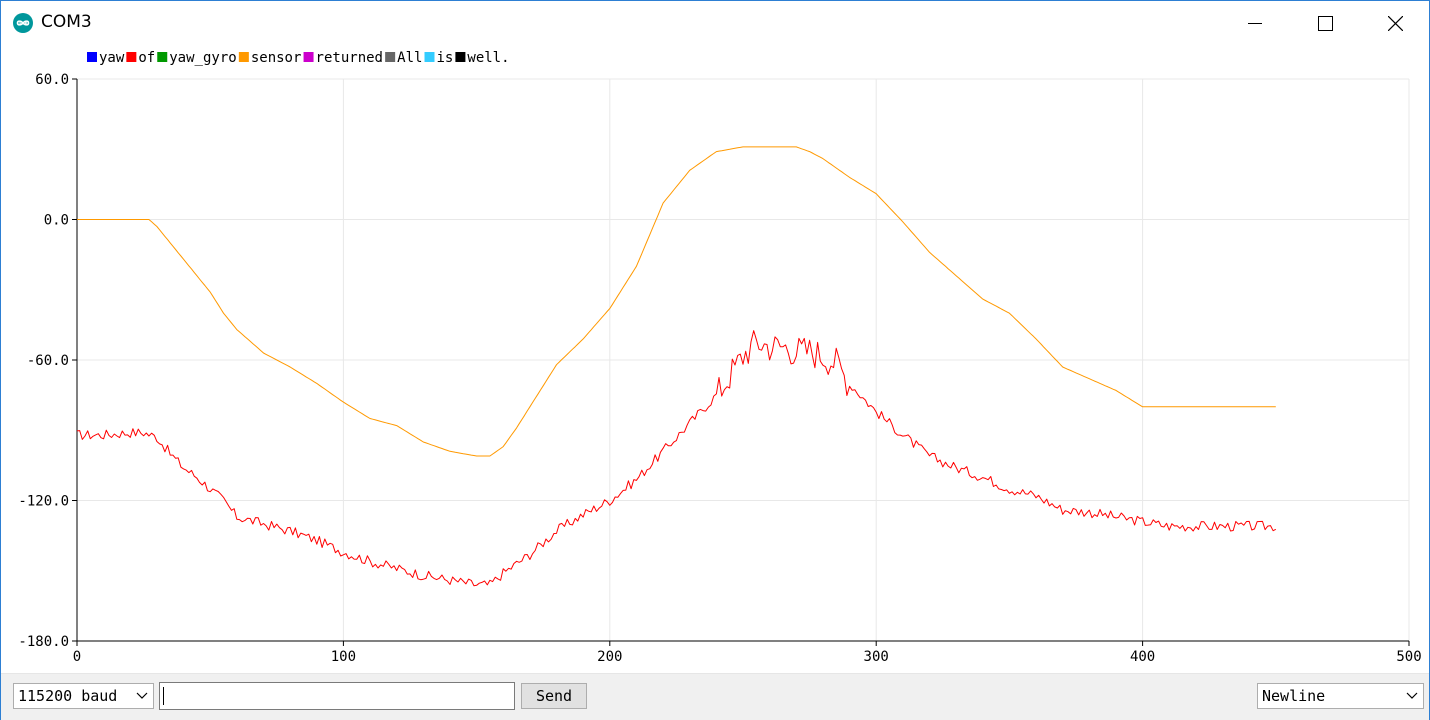 This screenshot has height=720, width=1430. I want to click on serial-input, so click(337, 696).